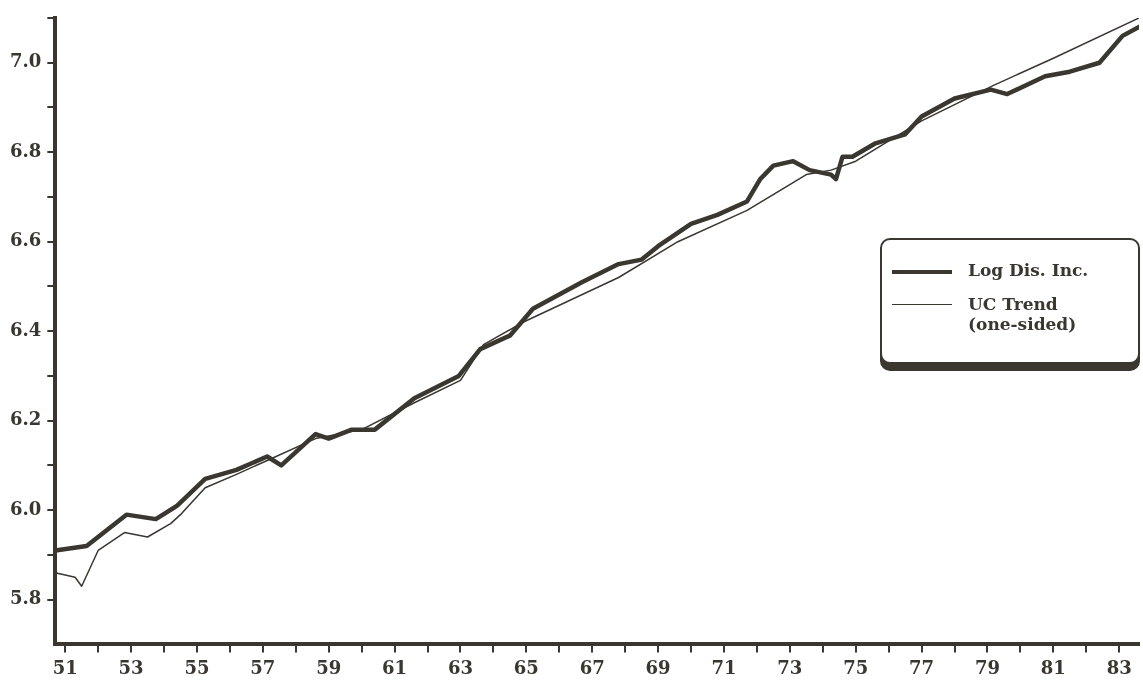  Describe the element at coordinates (1023, 314) in the screenshot. I see `legend-label: UC Trend (one-sided)` at that location.